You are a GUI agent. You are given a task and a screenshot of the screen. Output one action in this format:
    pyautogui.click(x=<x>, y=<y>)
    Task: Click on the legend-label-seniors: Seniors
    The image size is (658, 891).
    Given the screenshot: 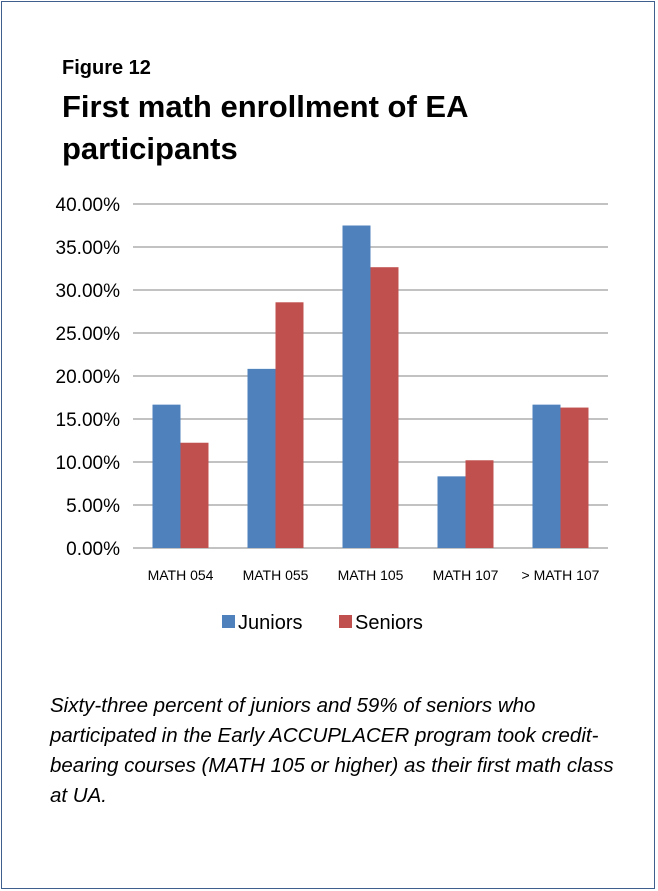 What is the action you would take?
    pyautogui.click(x=389, y=623)
    